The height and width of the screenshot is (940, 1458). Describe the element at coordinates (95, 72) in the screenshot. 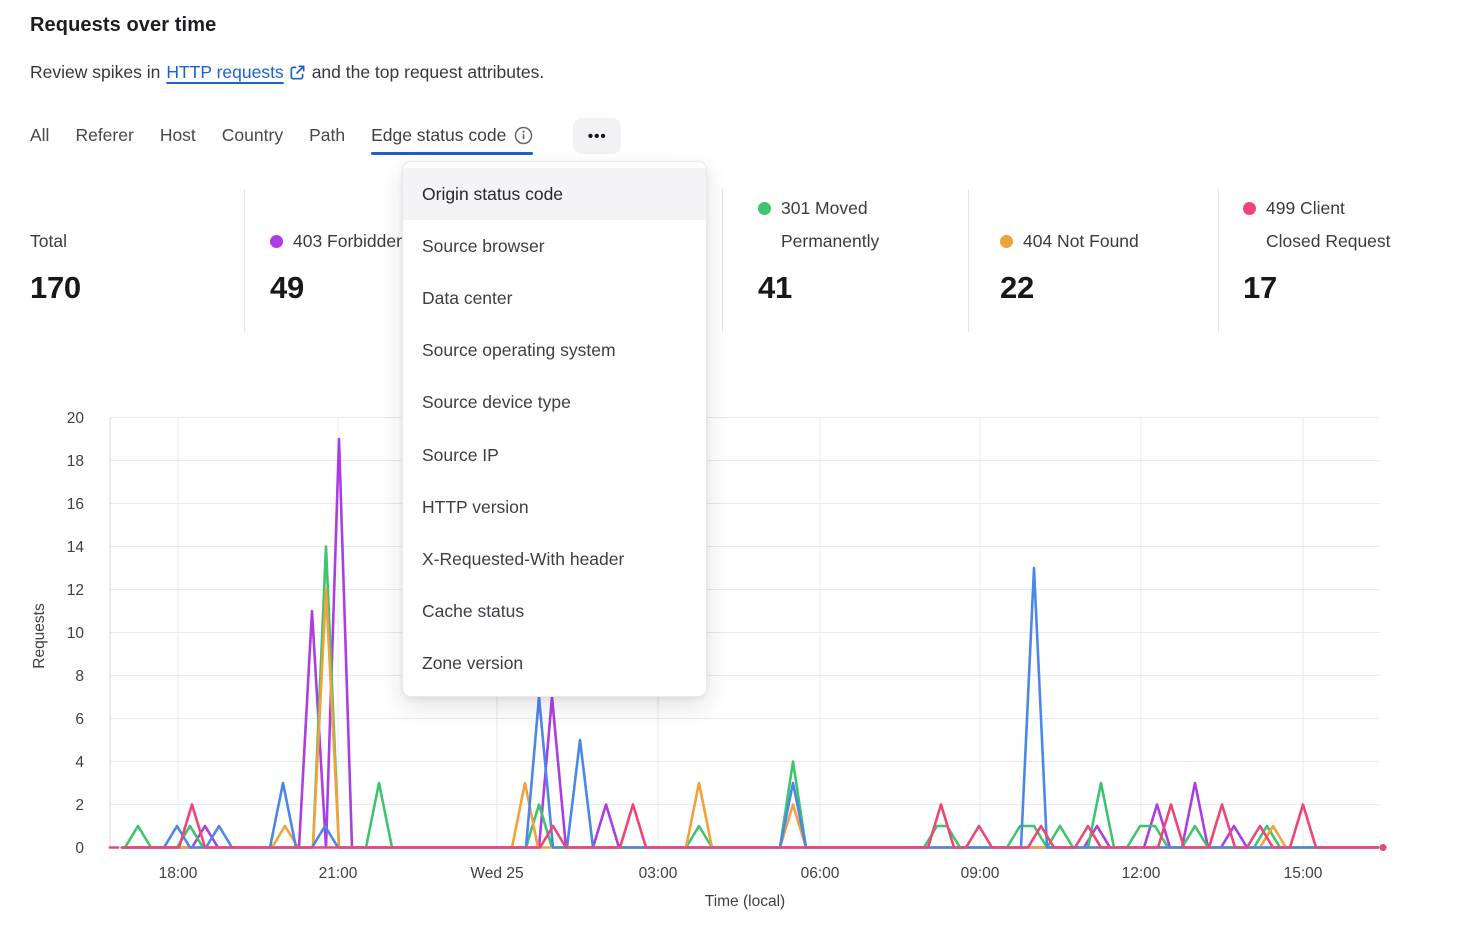

I see `subtitle-prefix: Review spikes in` at that location.